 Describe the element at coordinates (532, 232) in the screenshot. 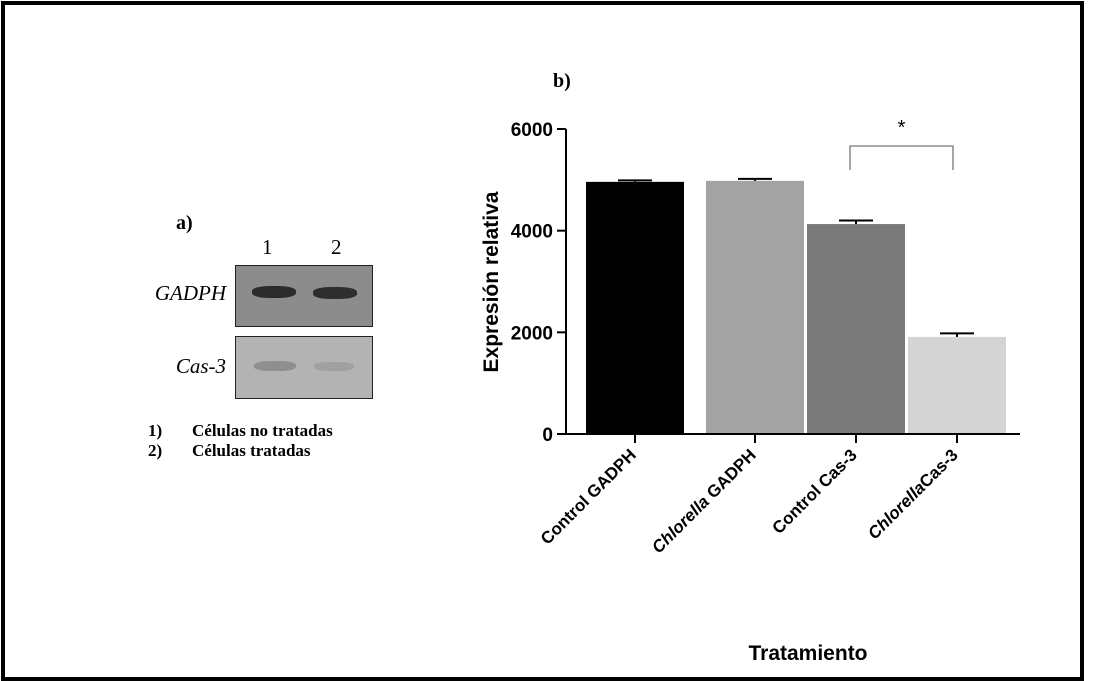

I see `y-tick-label-2: 4000` at that location.